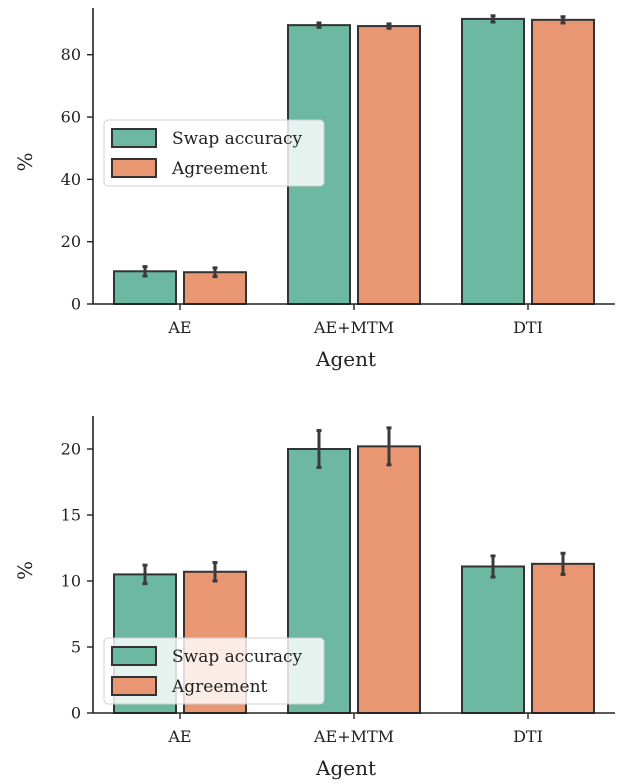 The height and width of the screenshot is (784, 622). What do you see at coordinates (71, 581) in the screenshot?
I see `y-tick-label: 10` at bounding box center [71, 581].